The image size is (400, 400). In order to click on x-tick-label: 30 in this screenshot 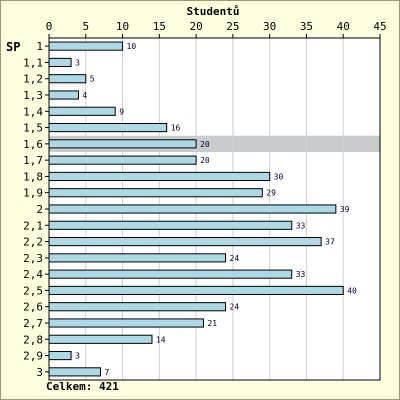, I will do `click(269, 26)`.